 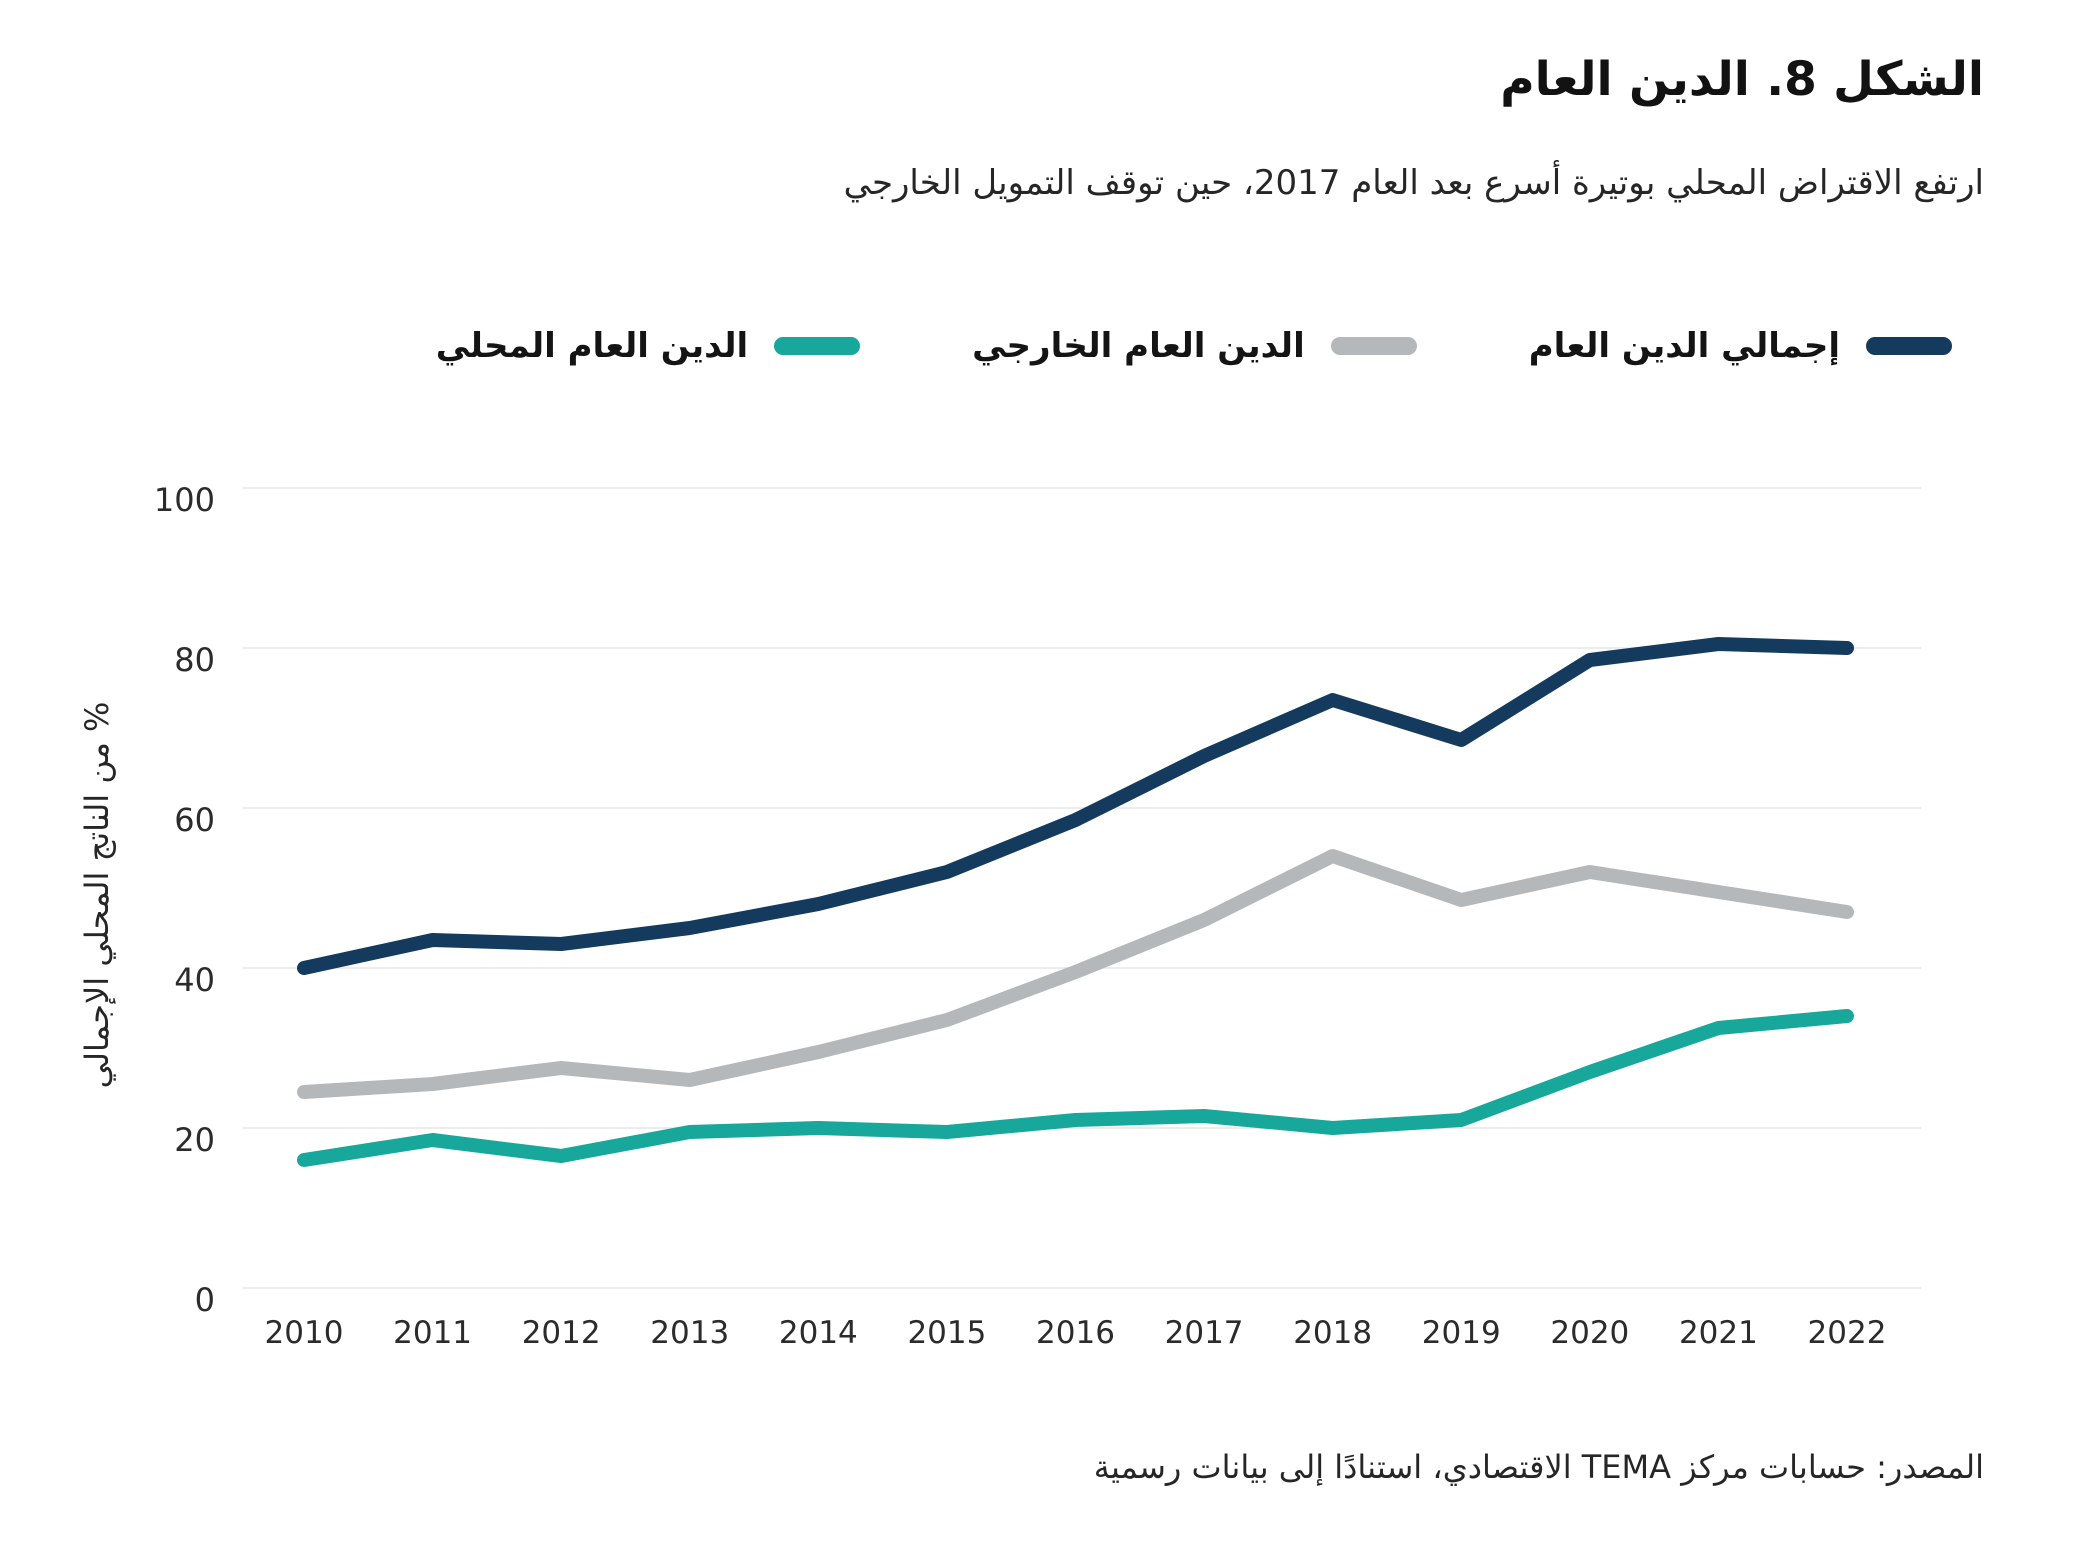 I want to click on legend-item-total-debt: إجمالي الدين العام, so click(x=1740, y=346).